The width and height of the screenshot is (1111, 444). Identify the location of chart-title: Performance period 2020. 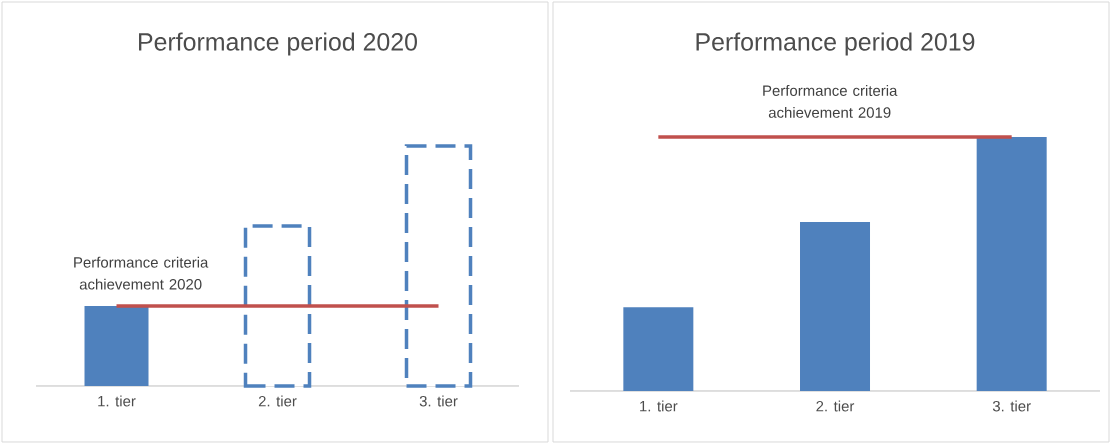
(278, 44).